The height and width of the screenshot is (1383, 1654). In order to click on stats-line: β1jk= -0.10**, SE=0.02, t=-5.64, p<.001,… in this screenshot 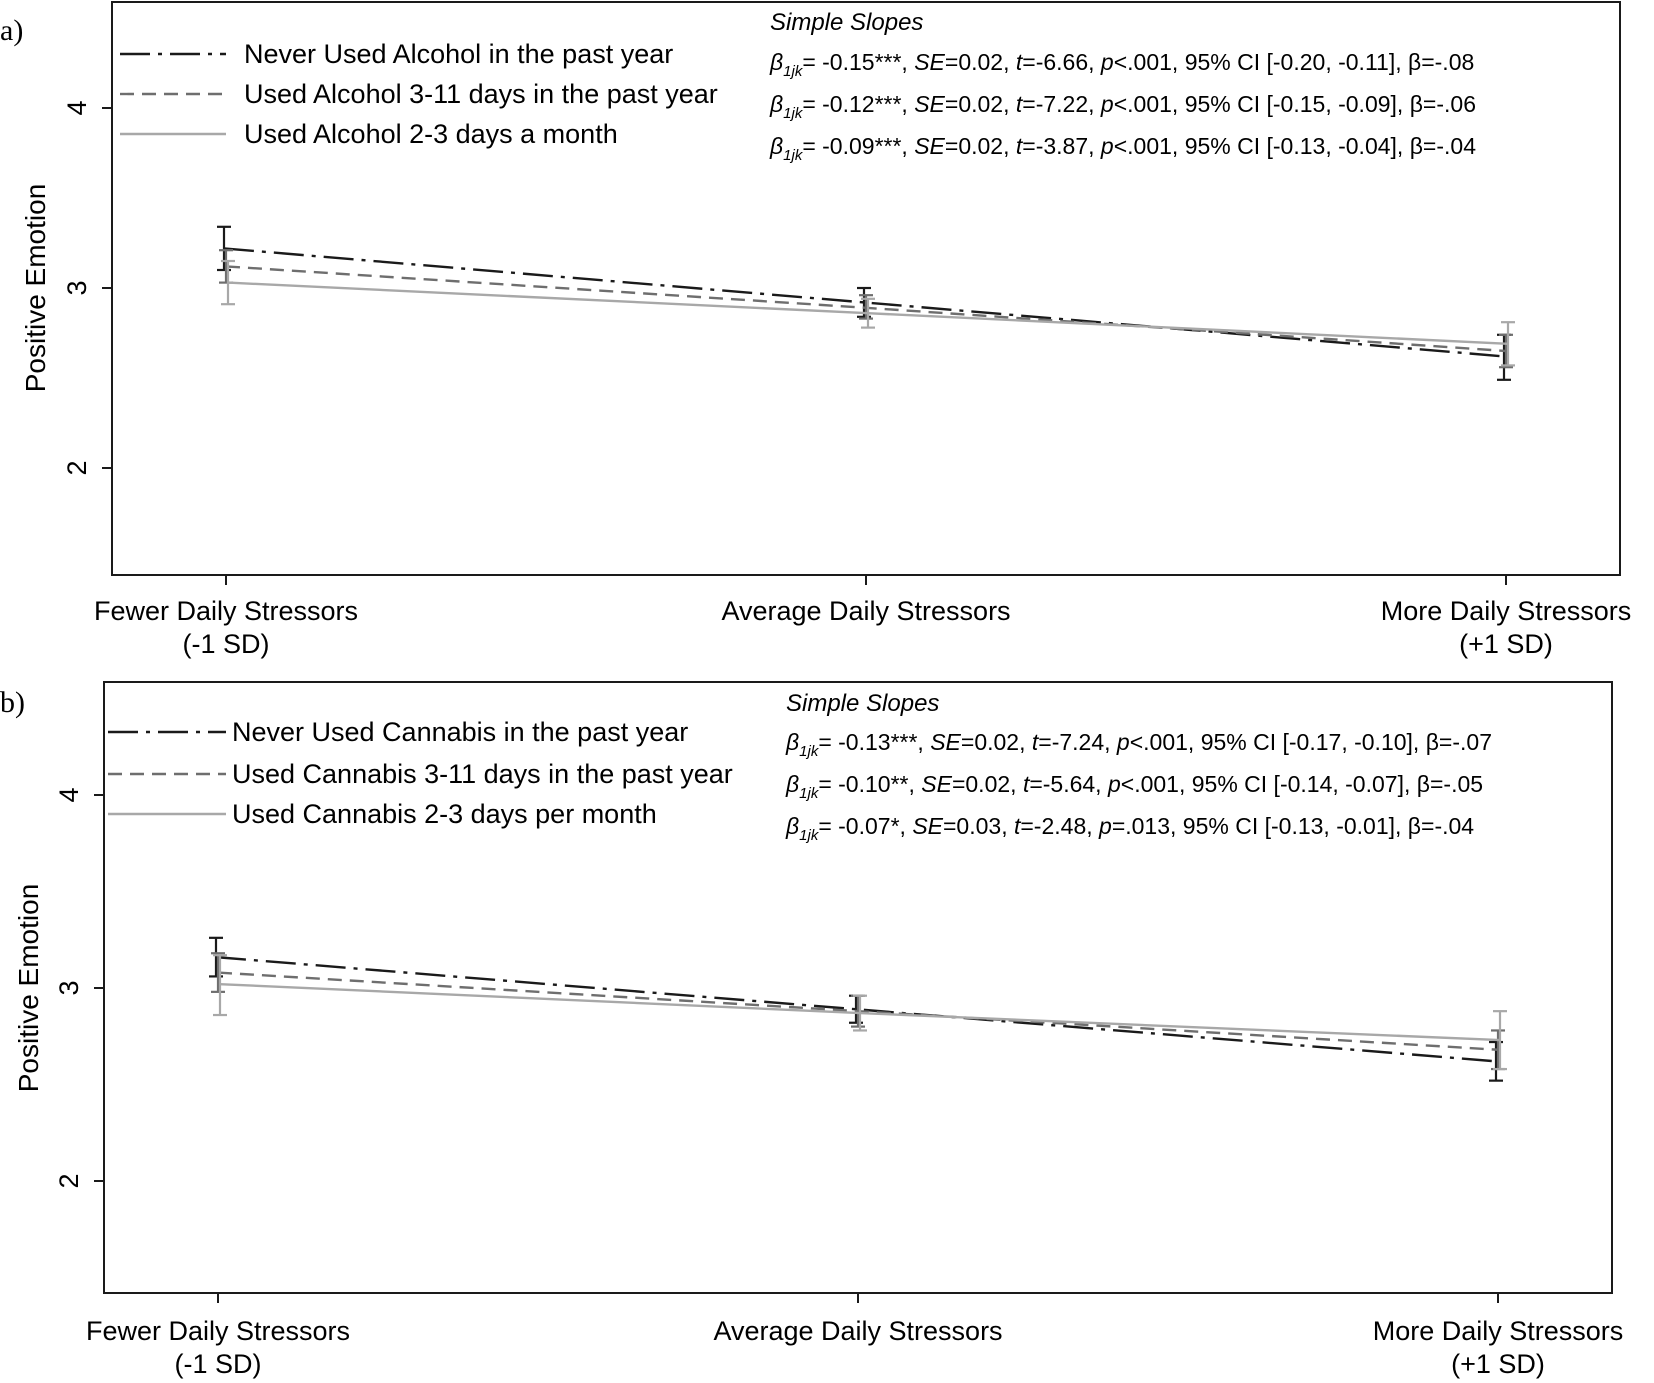, I will do `click(1134, 786)`.